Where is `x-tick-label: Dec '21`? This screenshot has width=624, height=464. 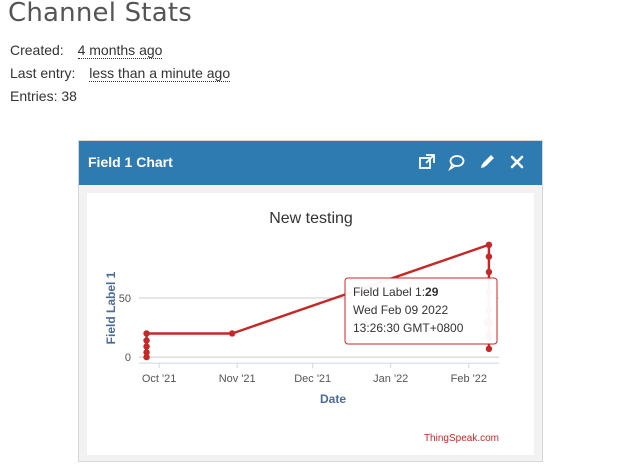 x-tick-label: Dec '21 is located at coordinates (312, 379).